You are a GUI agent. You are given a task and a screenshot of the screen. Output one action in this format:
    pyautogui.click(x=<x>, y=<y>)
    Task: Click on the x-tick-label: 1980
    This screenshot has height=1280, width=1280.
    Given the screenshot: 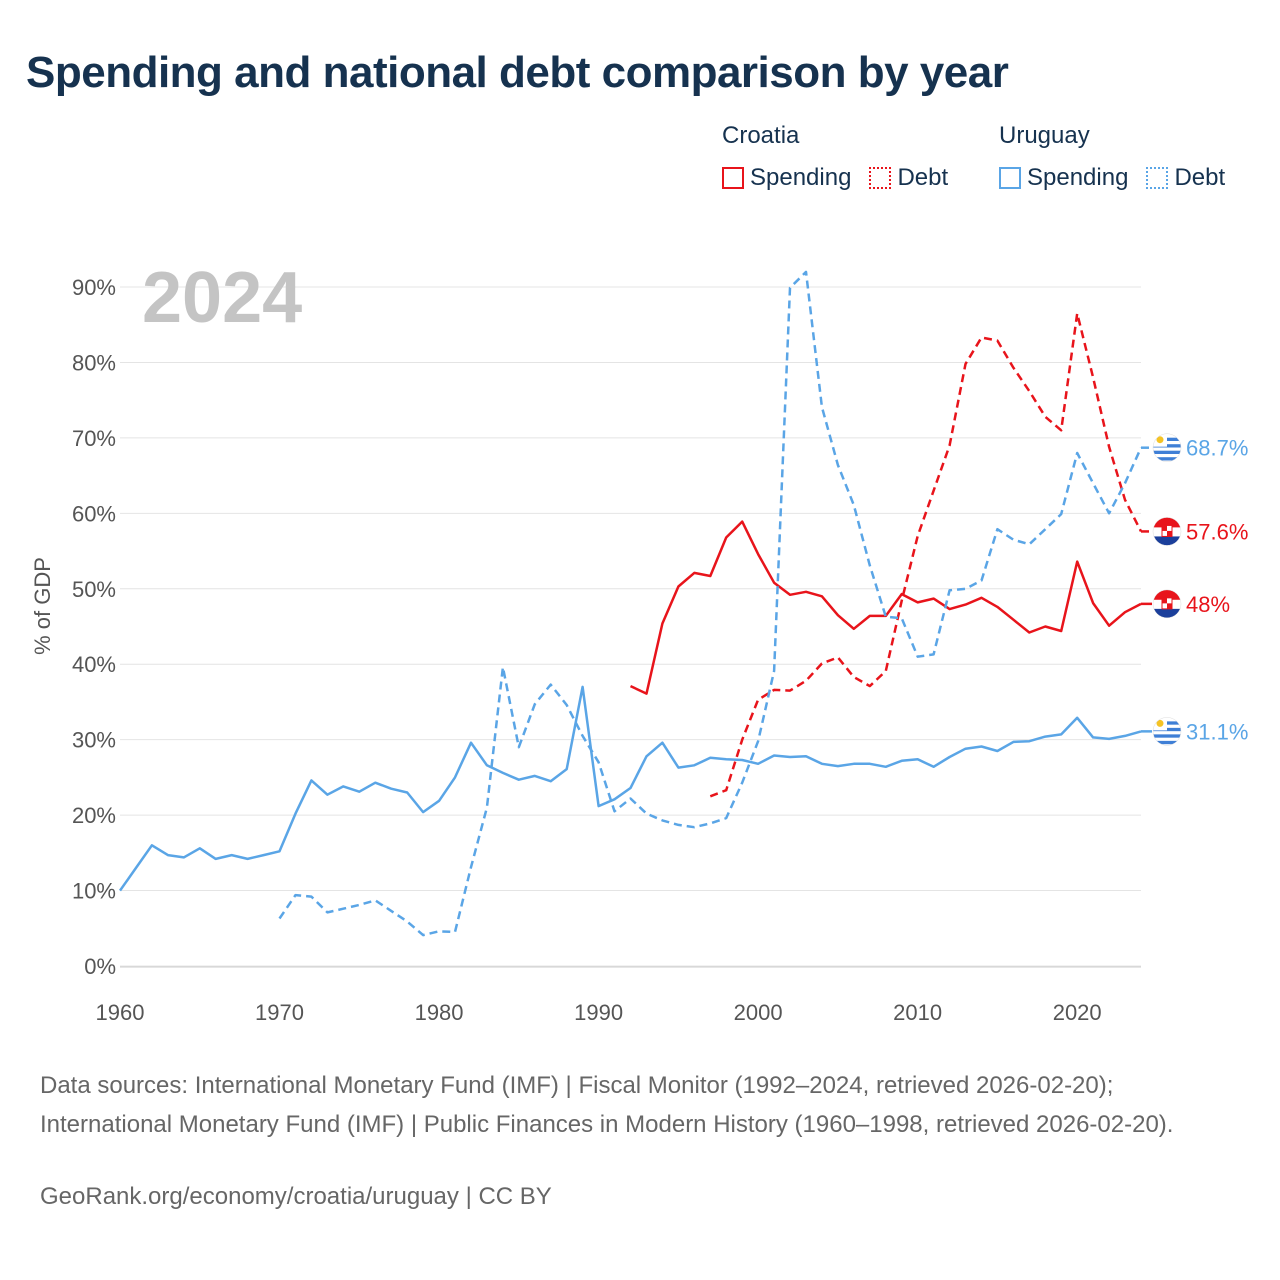 What is the action you would take?
    pyautogui.click(x=439, y=1012)
    